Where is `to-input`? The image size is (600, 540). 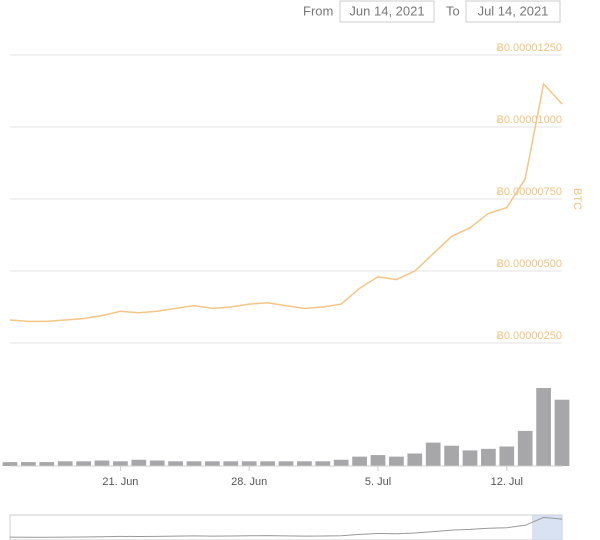
to-input is located at coordinates (513, 11).